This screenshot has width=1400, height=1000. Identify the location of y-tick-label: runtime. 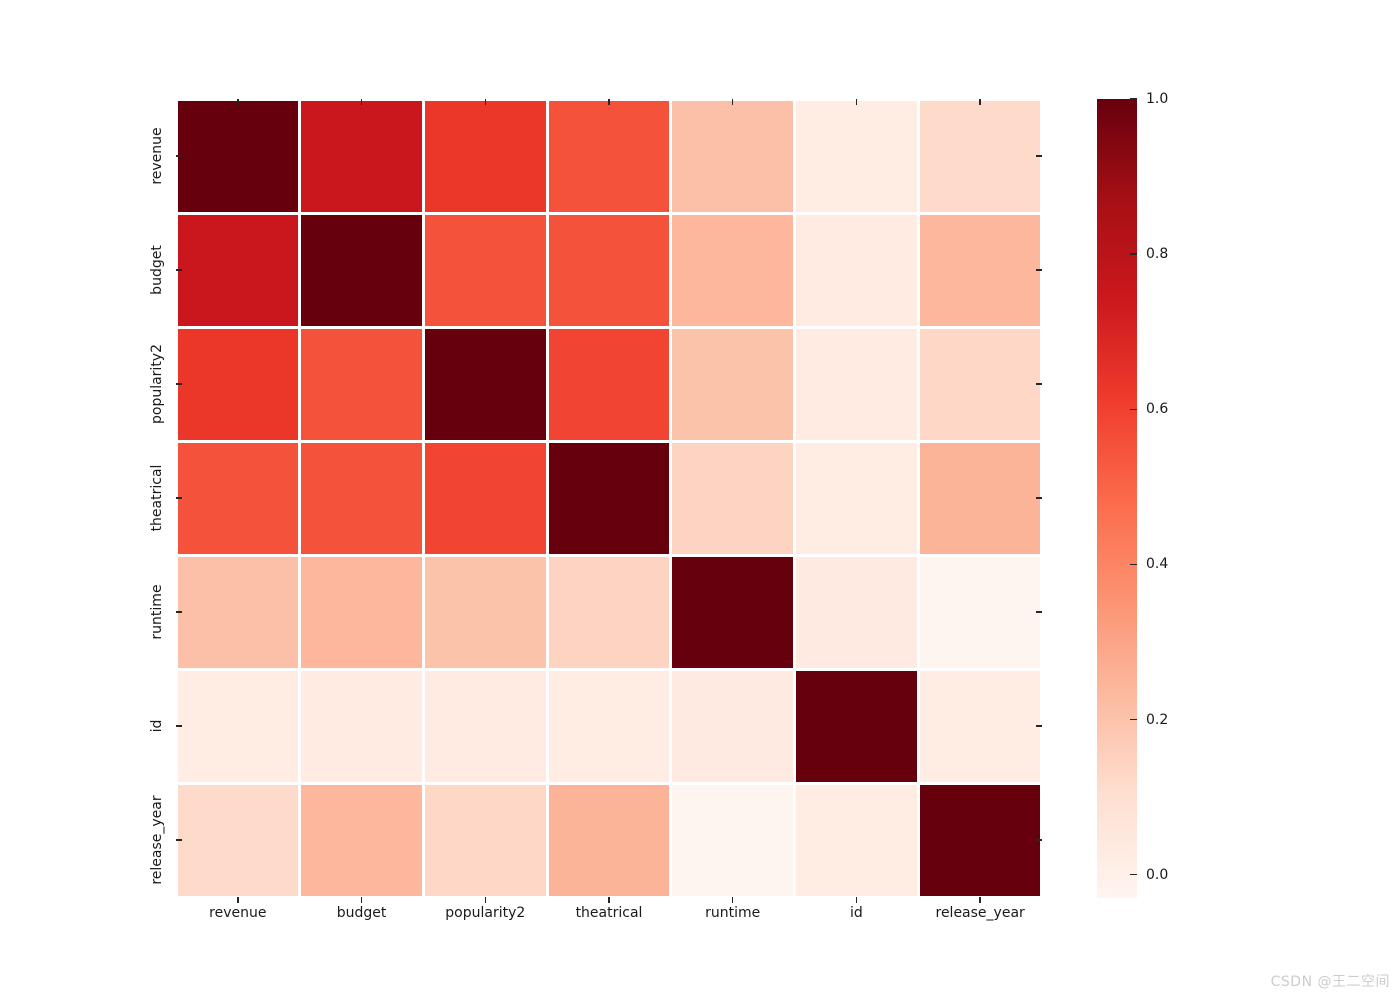
(157, 612).